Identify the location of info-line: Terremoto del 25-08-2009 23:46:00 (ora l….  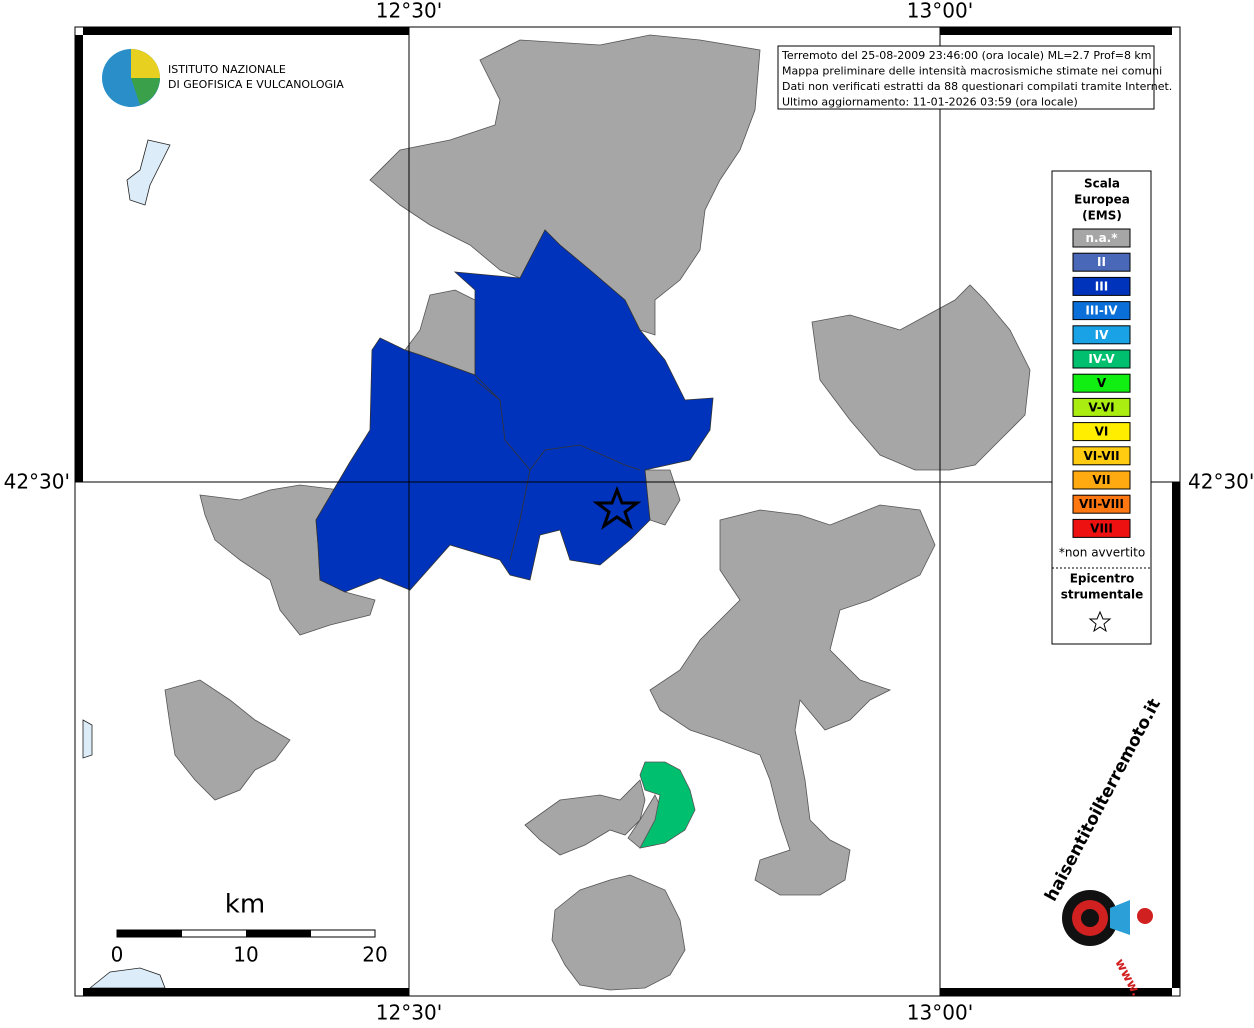
(966, 55).